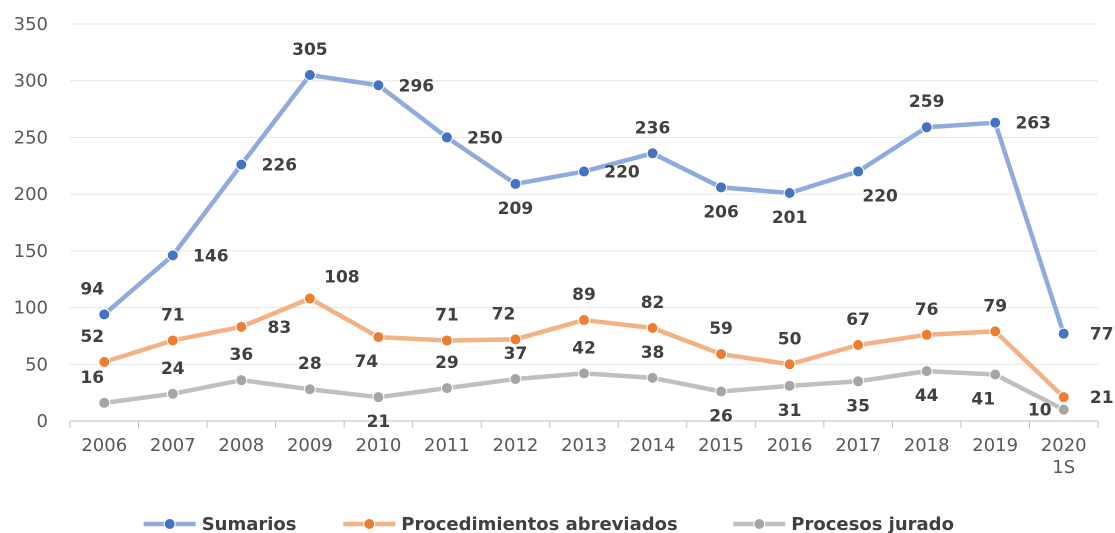  What do you see at coordinates (858, 445) in the screenshot?
I see `x-tick-label: 2017` at bounding box center [858, 445].